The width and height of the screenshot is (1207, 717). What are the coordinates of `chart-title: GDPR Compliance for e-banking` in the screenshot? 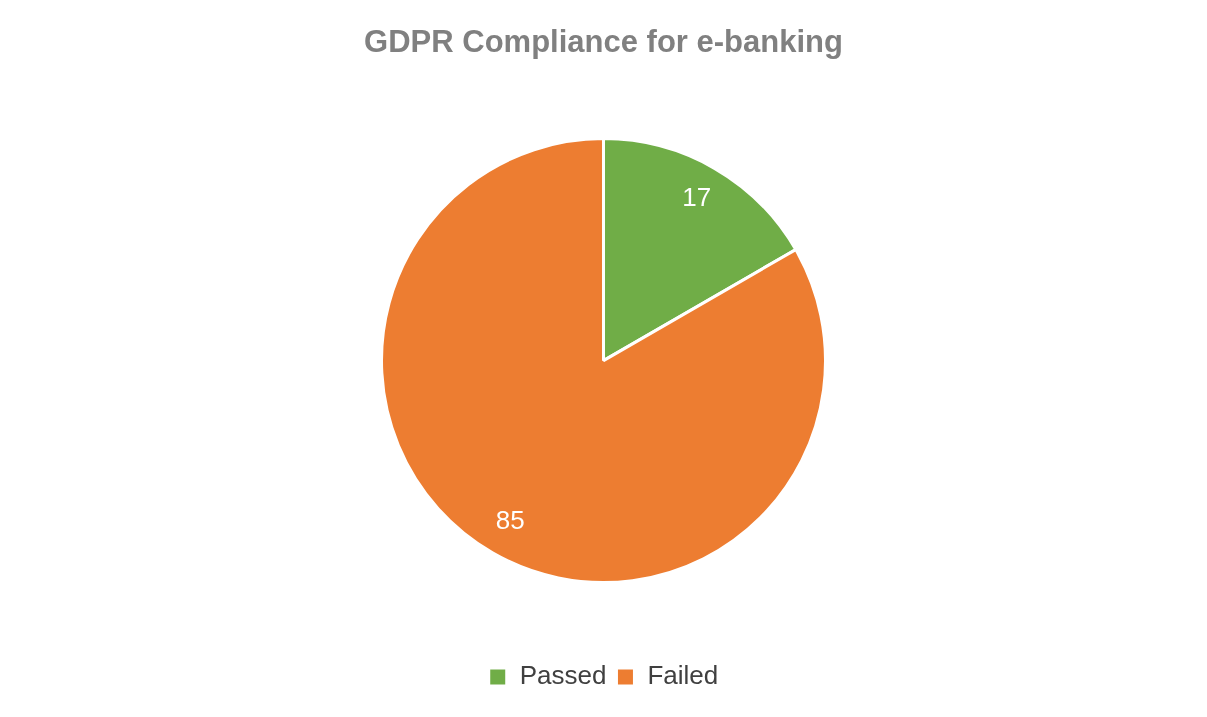 It's located at (603, 42).